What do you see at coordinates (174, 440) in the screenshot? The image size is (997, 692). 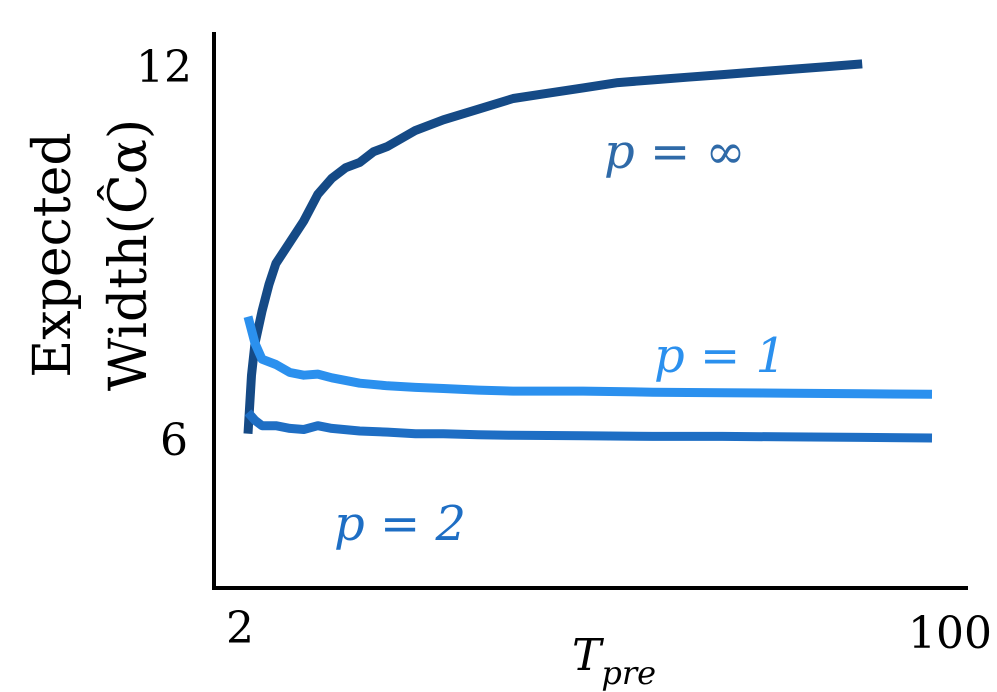 I see `y-tick-label-6: 6` at bounding box center [174, 440].